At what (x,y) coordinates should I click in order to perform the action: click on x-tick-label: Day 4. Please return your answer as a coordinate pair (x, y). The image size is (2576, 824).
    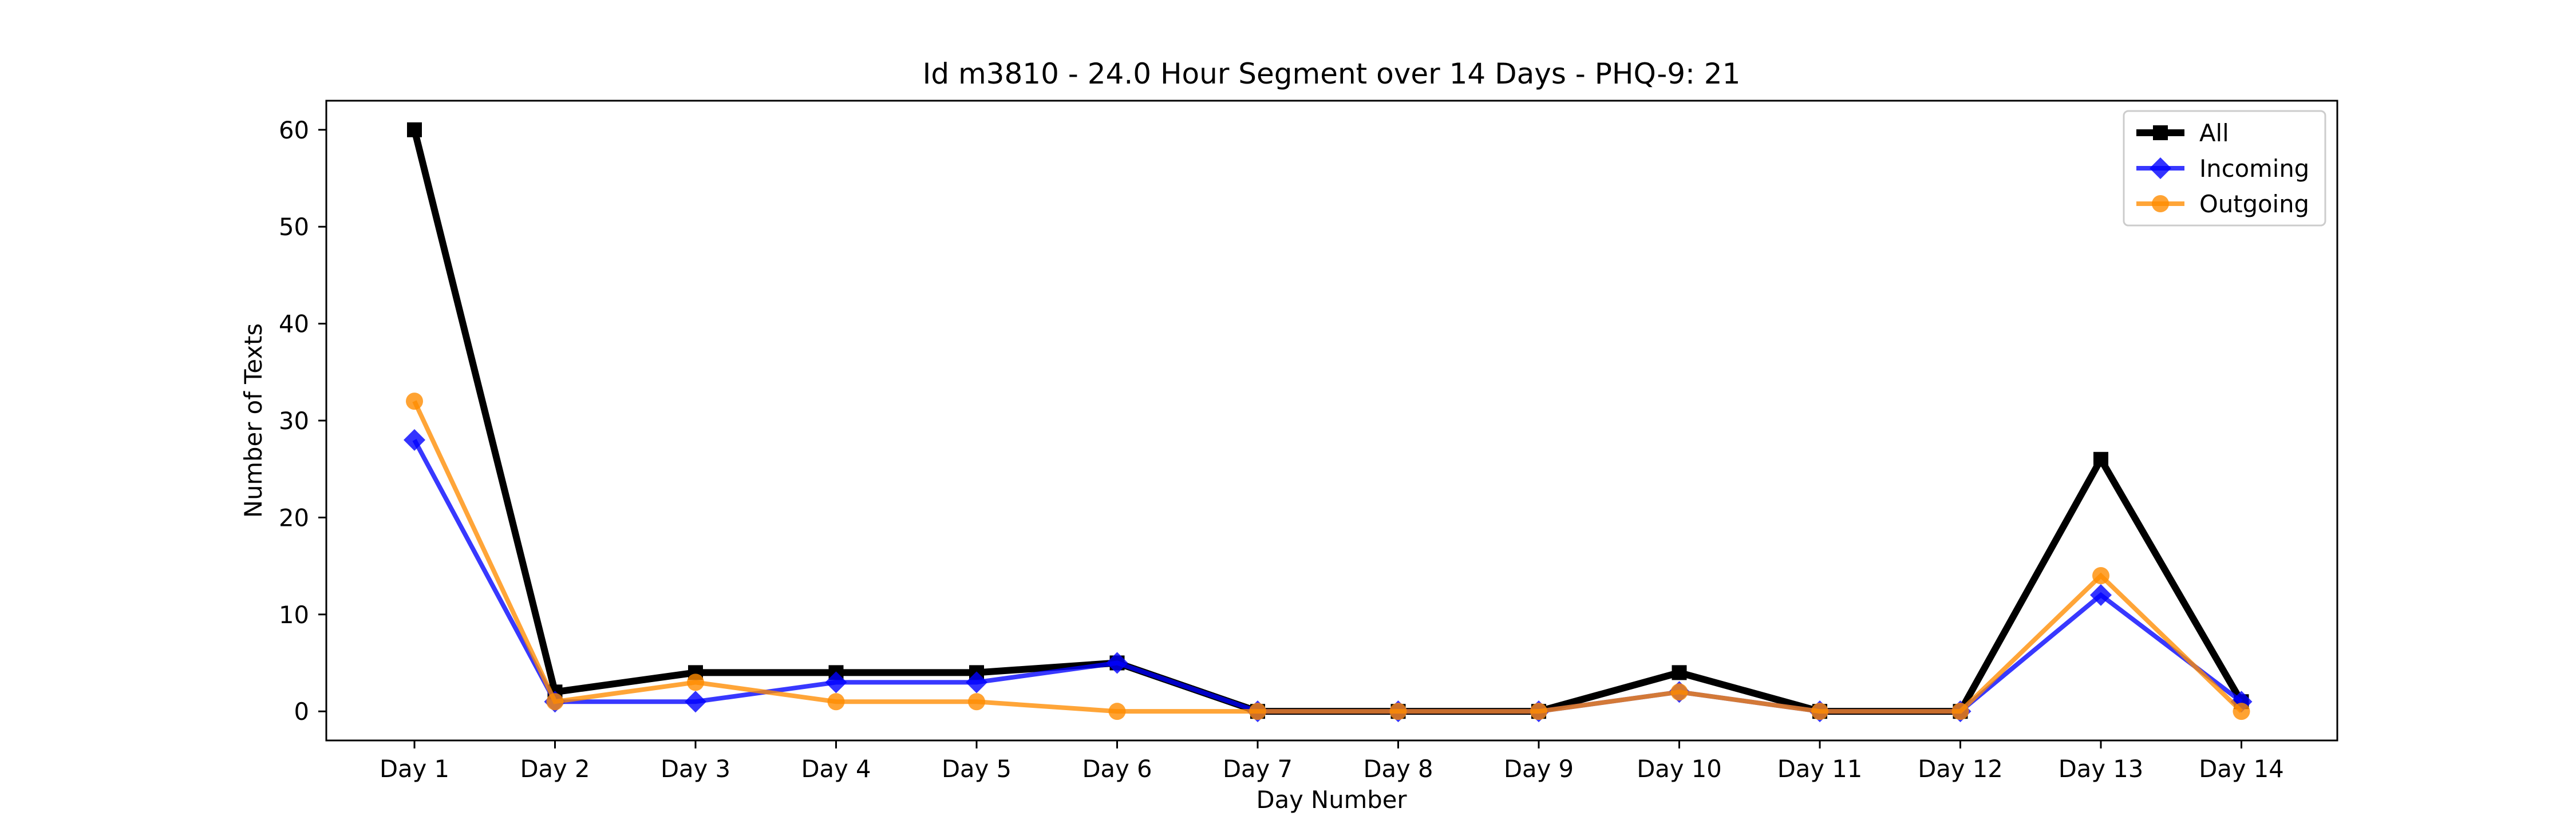
    Looking at the image, I should click on (836, 769).